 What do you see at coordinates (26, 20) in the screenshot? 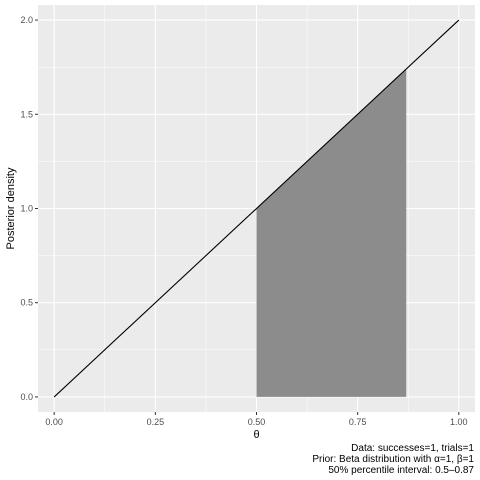
I see `y-tick-label: 2.0` at bounding box center [26, 20].